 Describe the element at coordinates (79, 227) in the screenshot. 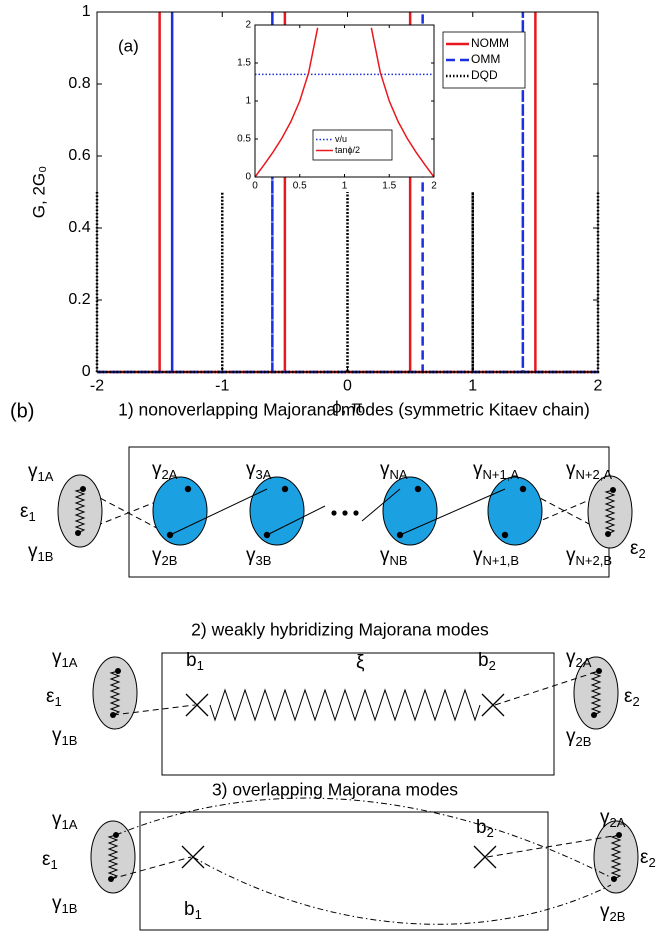

I see `y-tick-label: 0.4` at that location.